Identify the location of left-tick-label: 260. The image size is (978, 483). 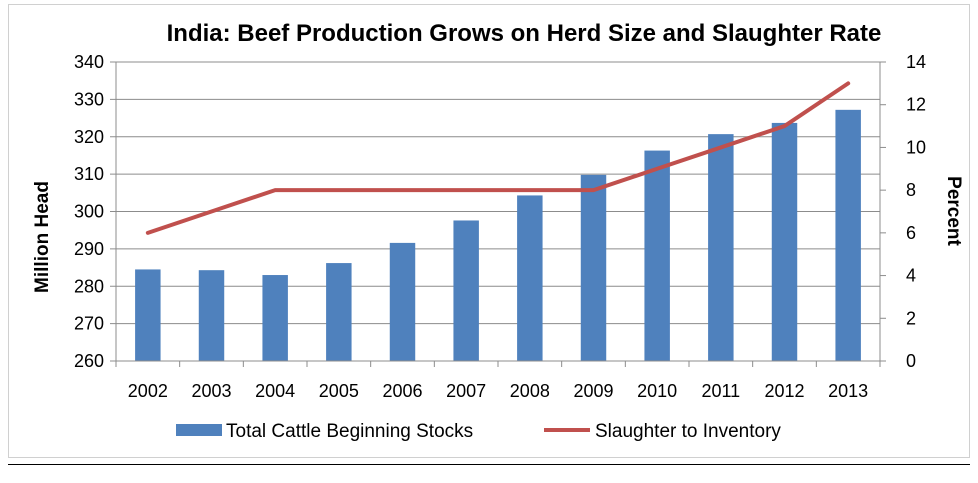
(89, 361).